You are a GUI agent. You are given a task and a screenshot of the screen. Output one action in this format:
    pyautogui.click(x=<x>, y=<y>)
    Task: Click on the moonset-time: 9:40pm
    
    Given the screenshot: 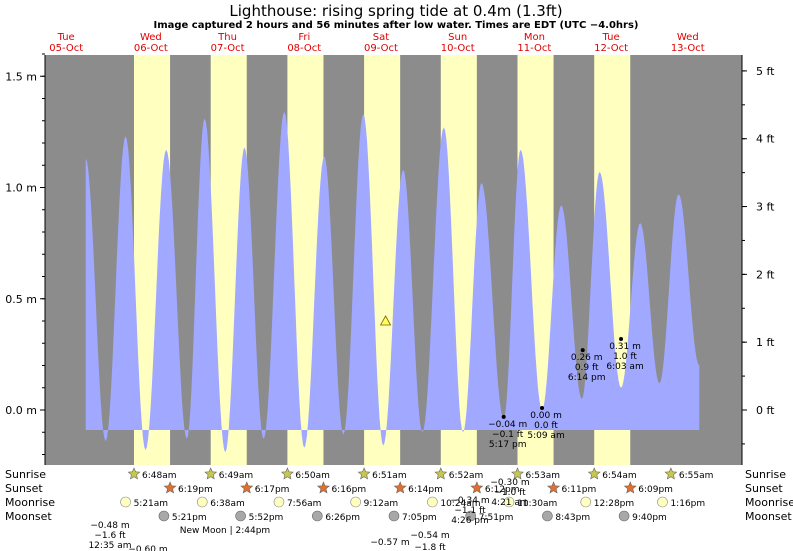 What is the action you would take?
    pyautogui.click(x=649, y=518)
    